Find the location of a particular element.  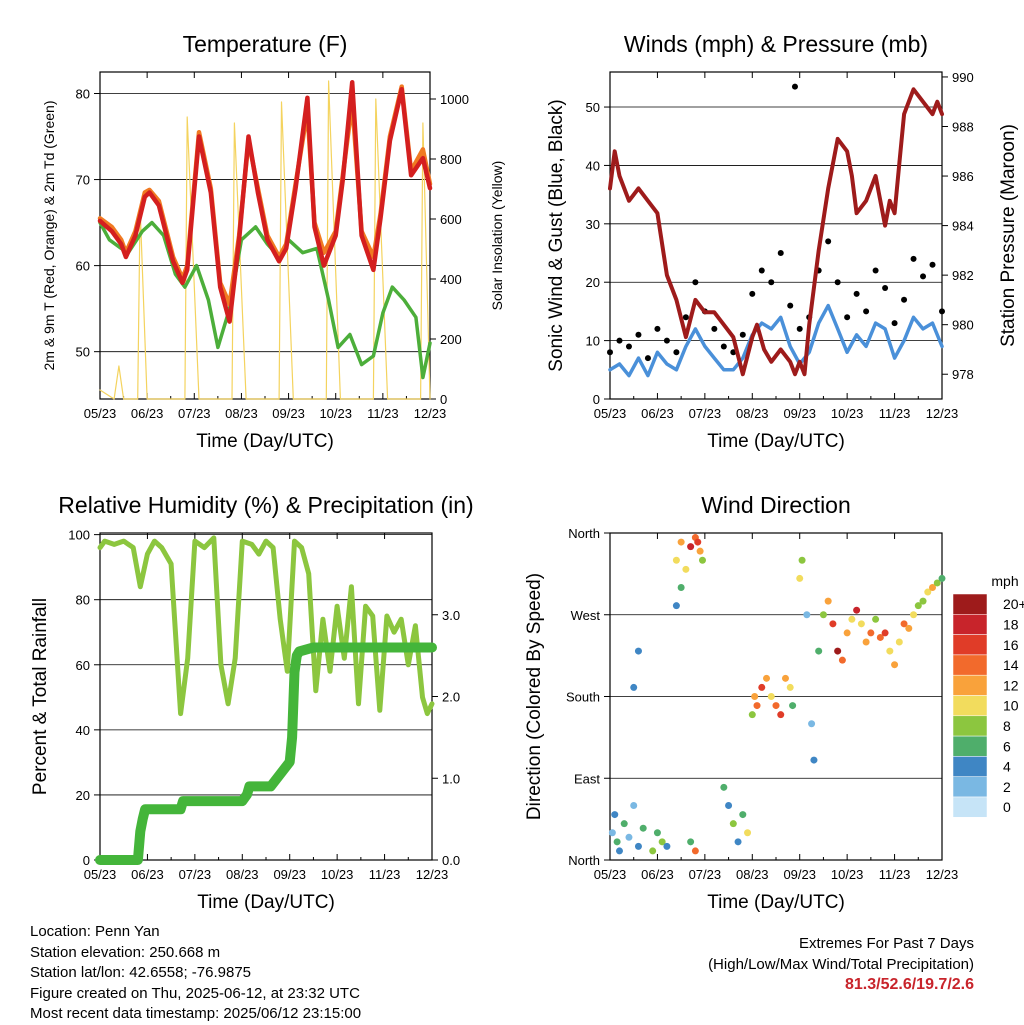

y-tick-label: 100 is located at coordinates (79, 535).